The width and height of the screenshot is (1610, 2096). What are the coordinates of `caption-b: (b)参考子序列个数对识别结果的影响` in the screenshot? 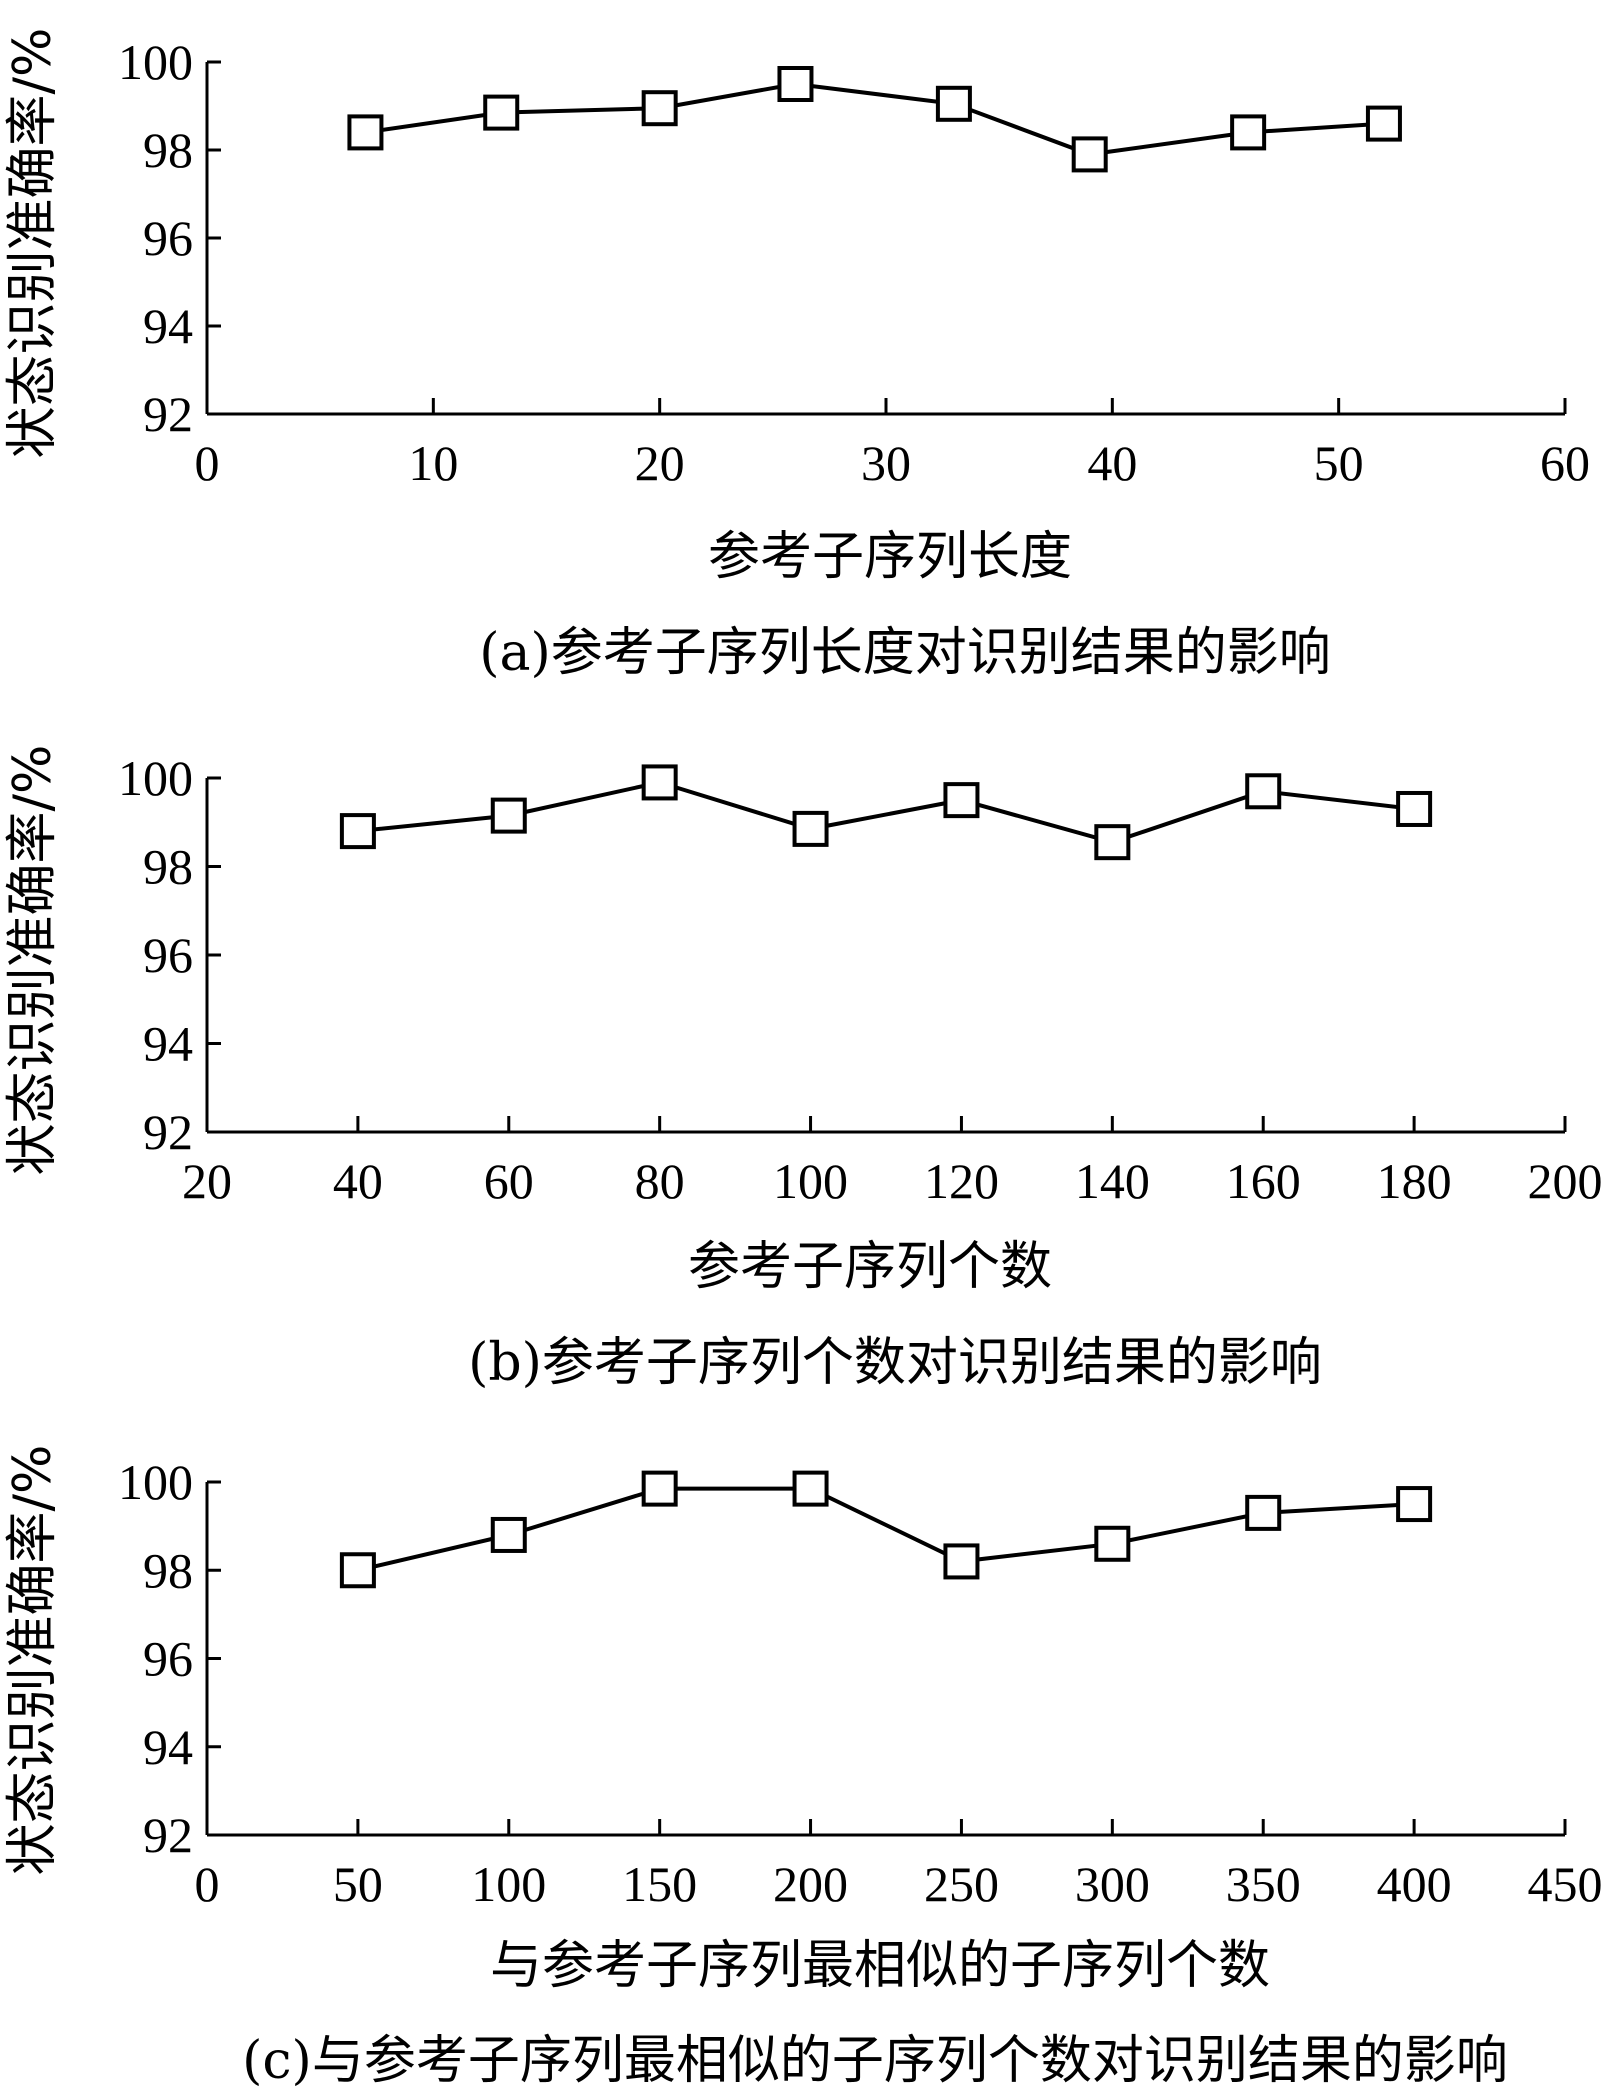 It's located at (895, 1363).